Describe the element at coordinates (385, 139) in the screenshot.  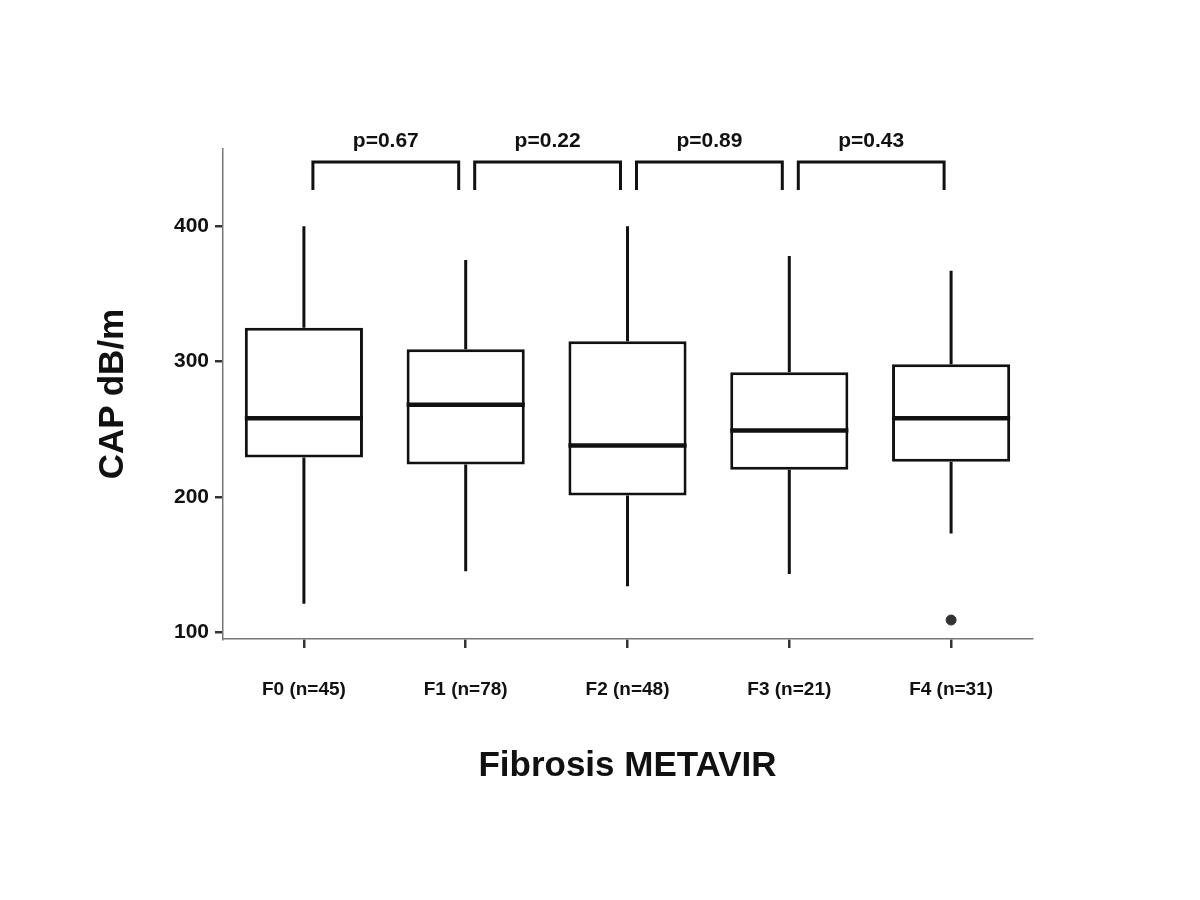
I see `annotation: p=0.67` at that location.